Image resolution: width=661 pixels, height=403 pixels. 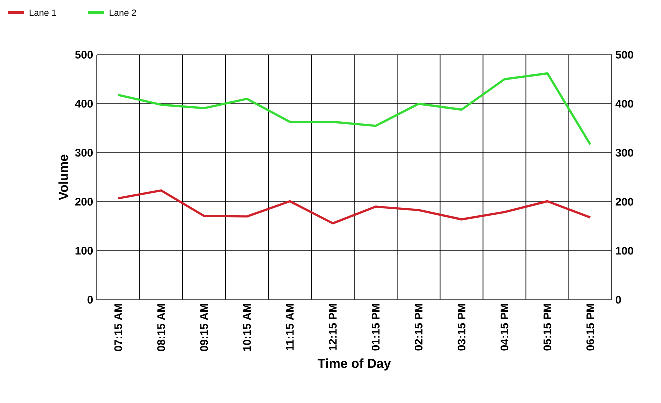 I want to click on y2-tick-label: 200, so click(x=625, y=202).